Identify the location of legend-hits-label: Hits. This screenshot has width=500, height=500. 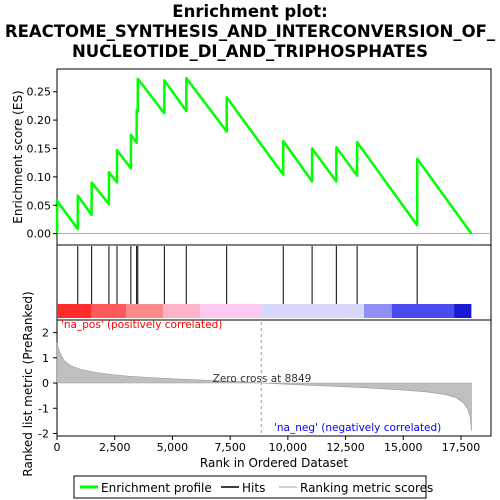
(253, 488).